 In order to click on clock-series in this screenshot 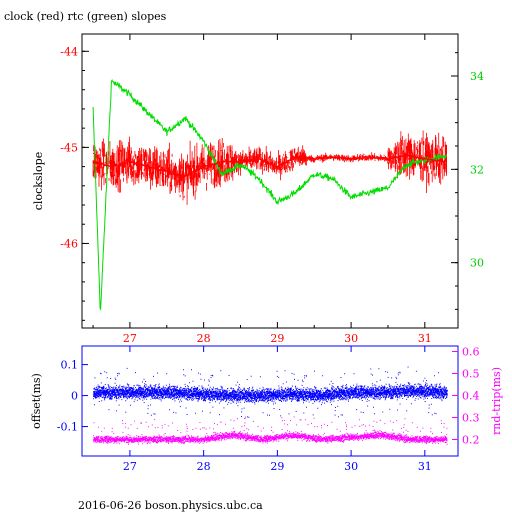, I will do `click(269, 167)`.